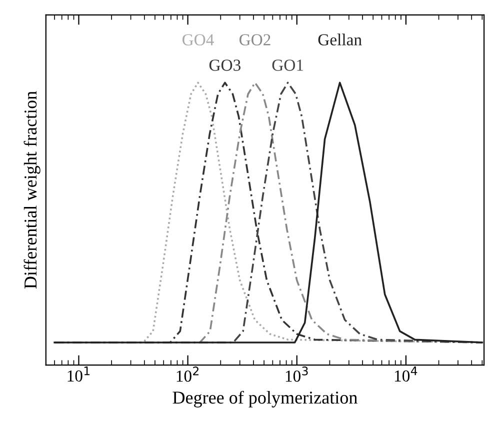 Image resolution: width=499 pixels, height=426 pixels. Describe the element at coordinates (254, 40) in the screenshot. I see `text: GO2` at that location.